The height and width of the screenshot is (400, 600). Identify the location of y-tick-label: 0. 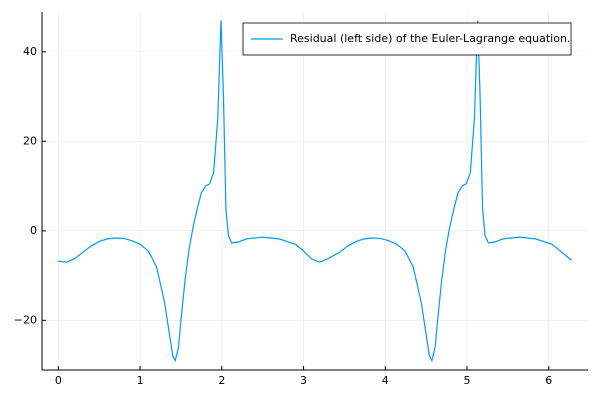
(33, 230).